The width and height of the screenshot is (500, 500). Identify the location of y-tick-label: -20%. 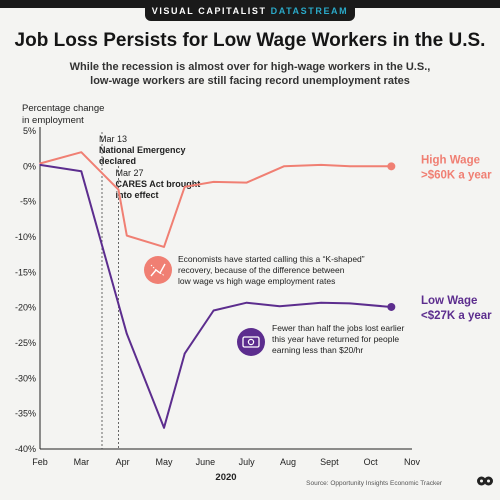
(25, 308).